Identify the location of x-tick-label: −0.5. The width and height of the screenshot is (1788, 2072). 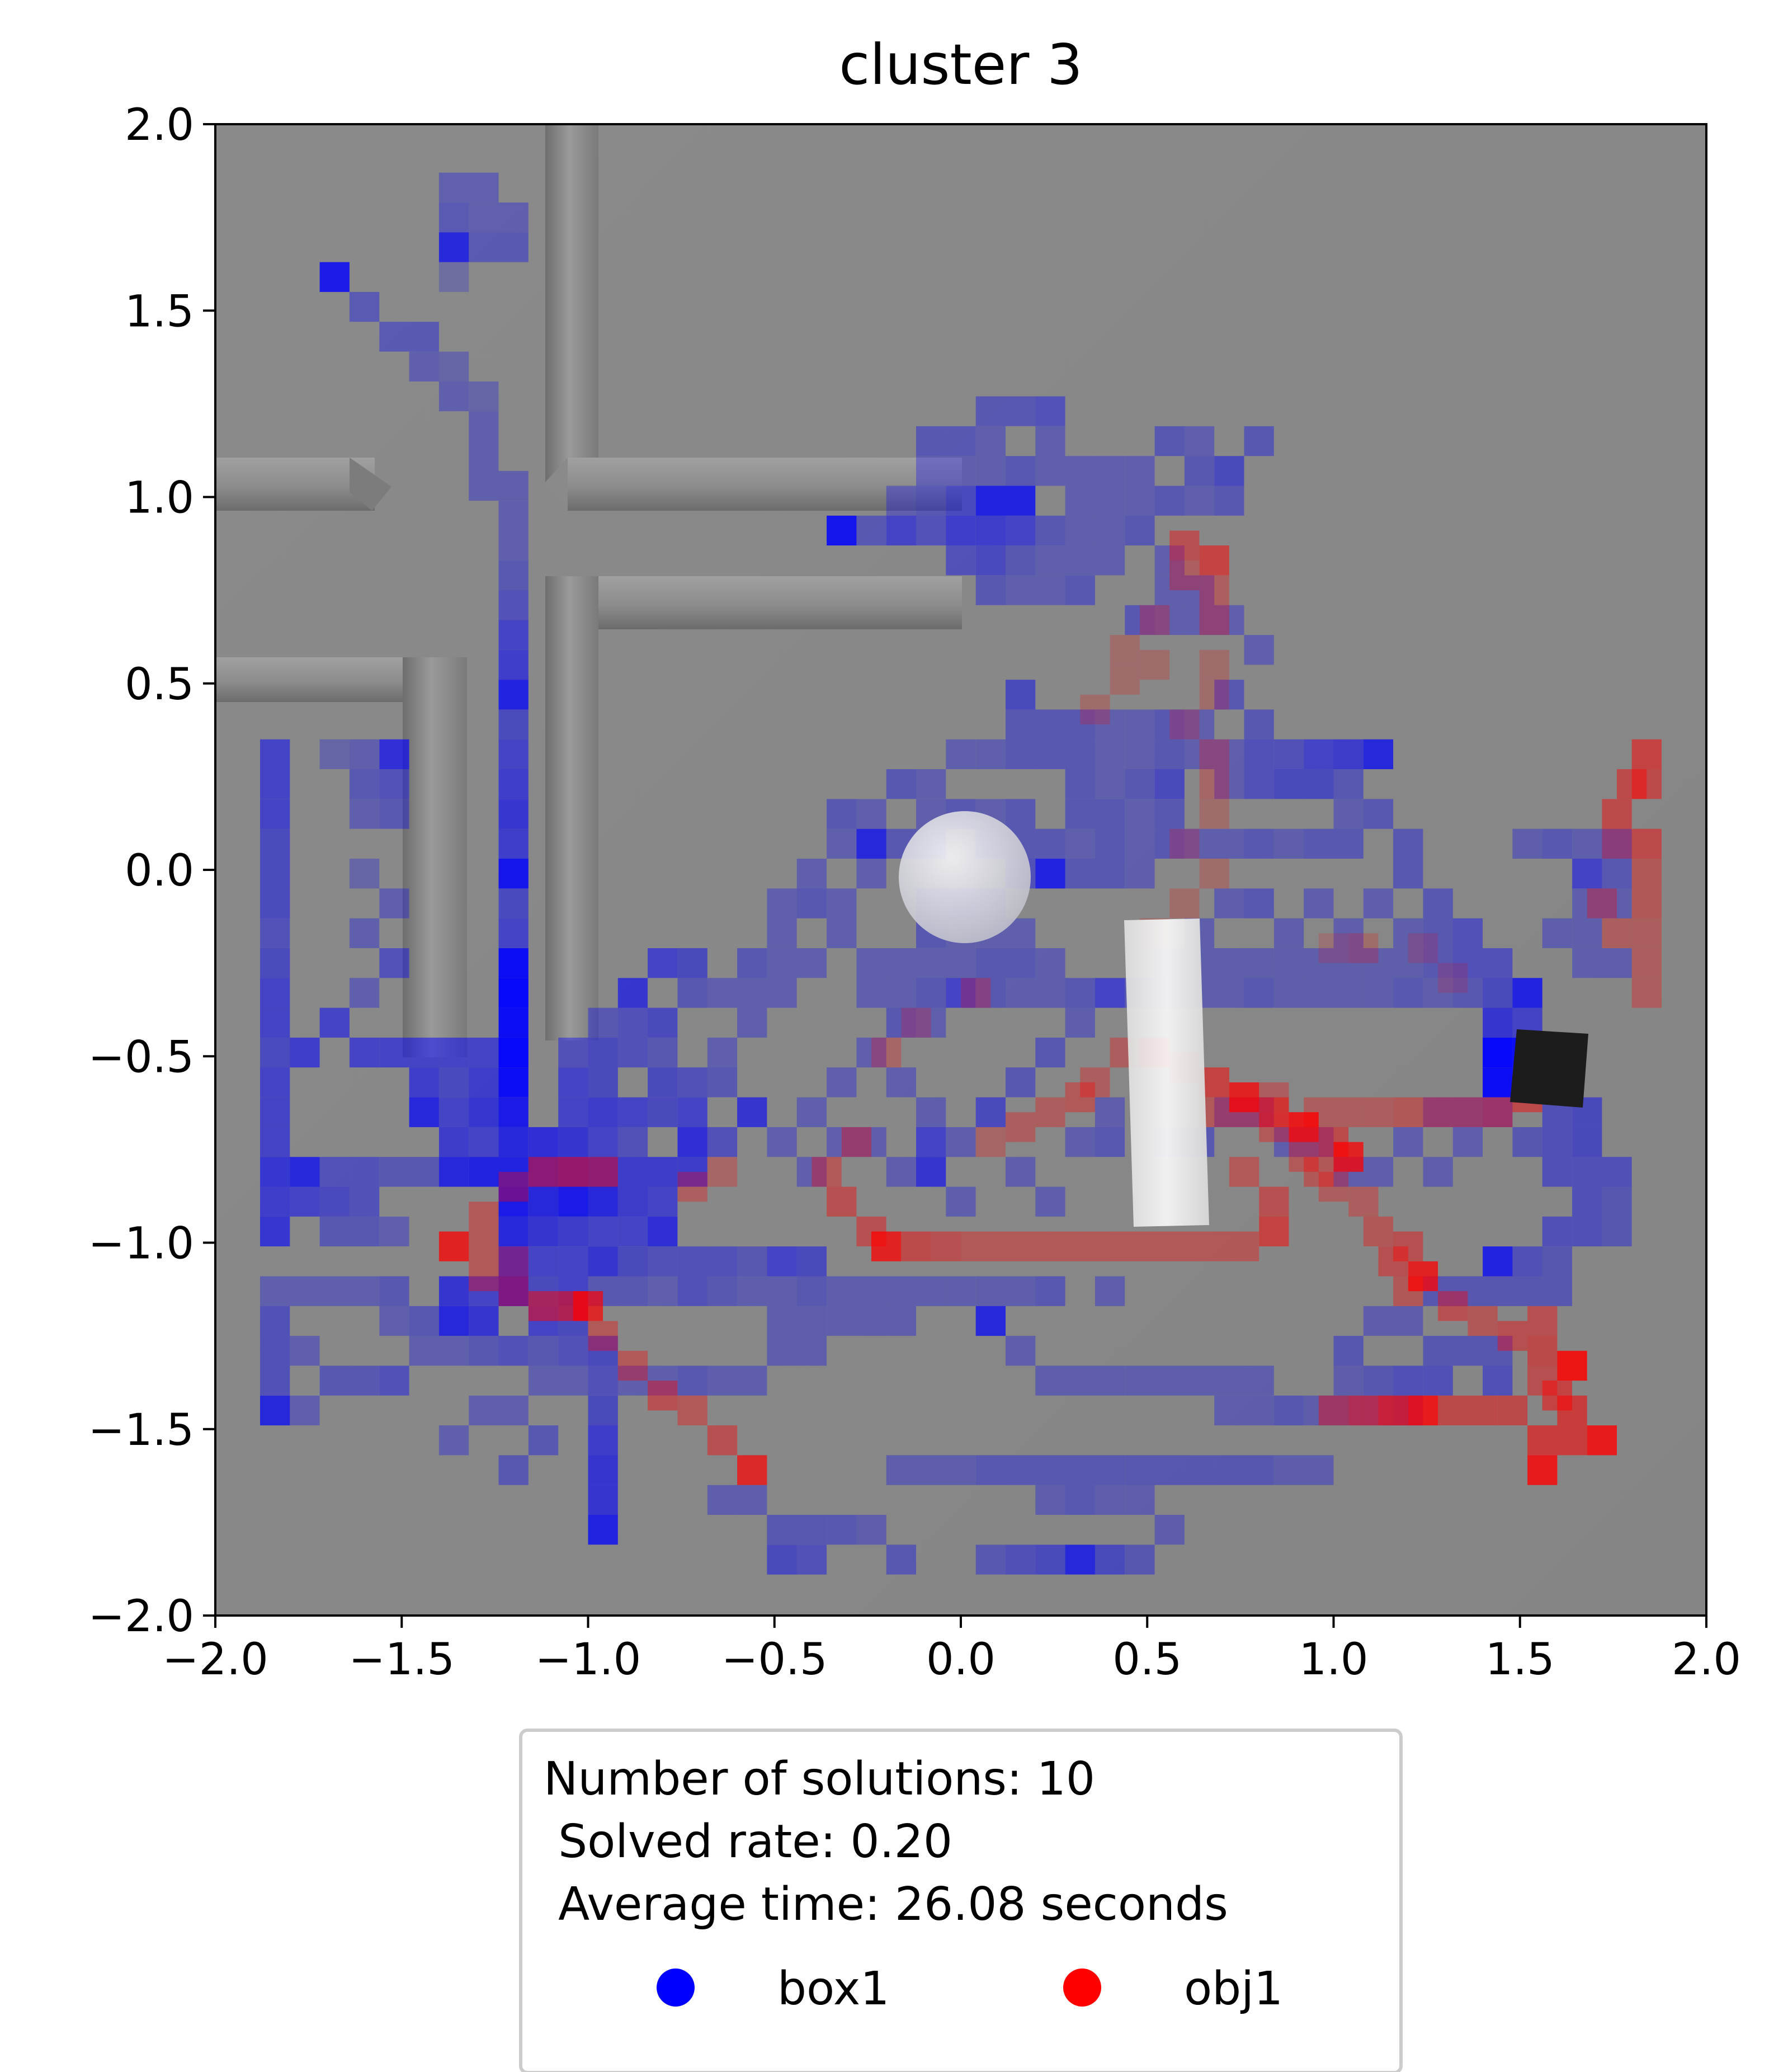
(774, 1660).